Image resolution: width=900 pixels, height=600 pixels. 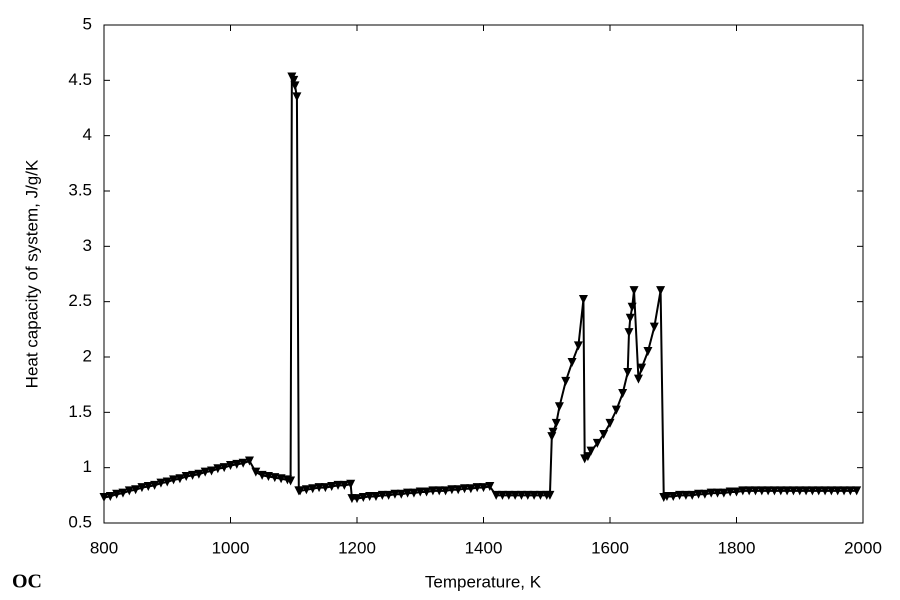 I want to click on x-tick-label: 2000, so click(x=863, y=547).